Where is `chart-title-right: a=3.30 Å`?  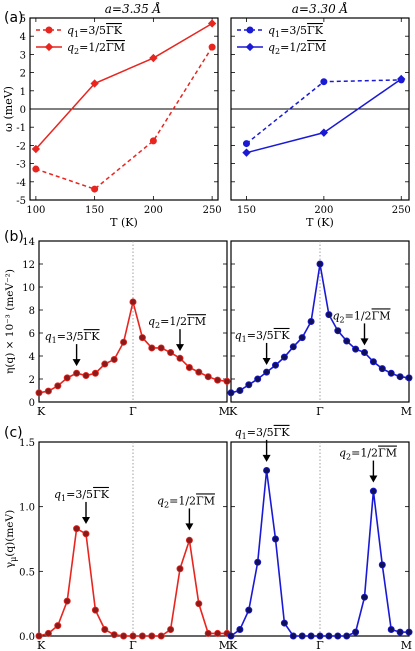 chart-title-right: a=3.30 Å is located at coordinates (320, 8).